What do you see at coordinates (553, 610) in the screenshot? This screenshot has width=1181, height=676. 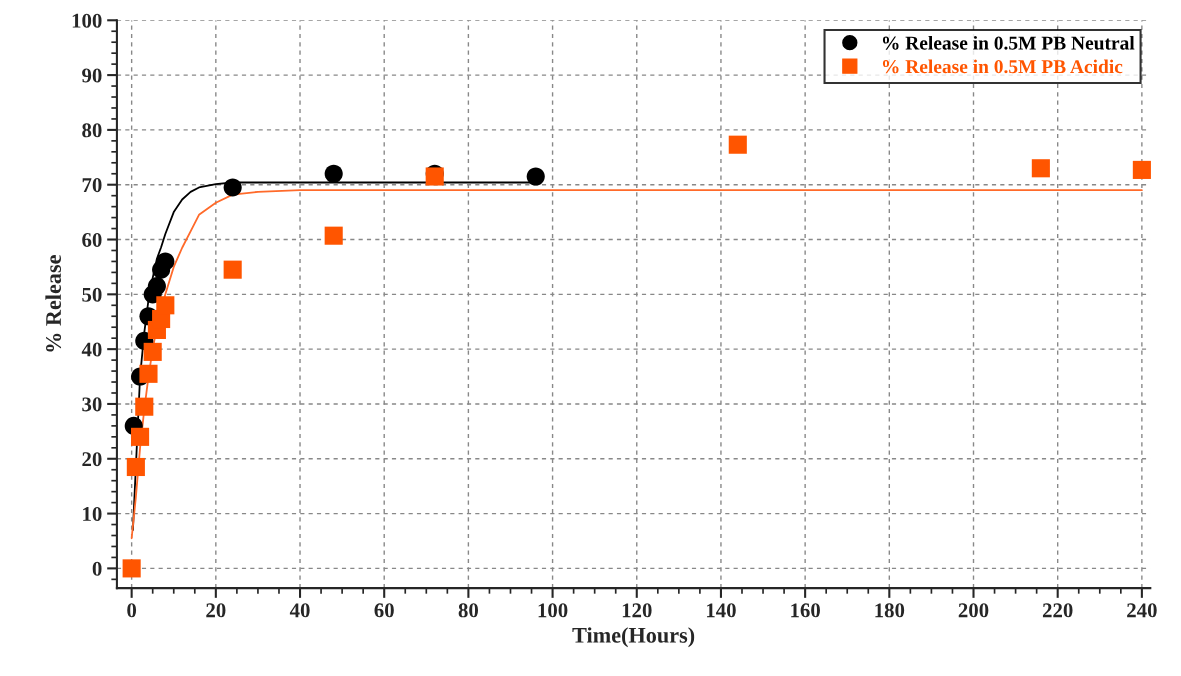 I see `x-tick-label: 100` at bounding box center [553, 610].